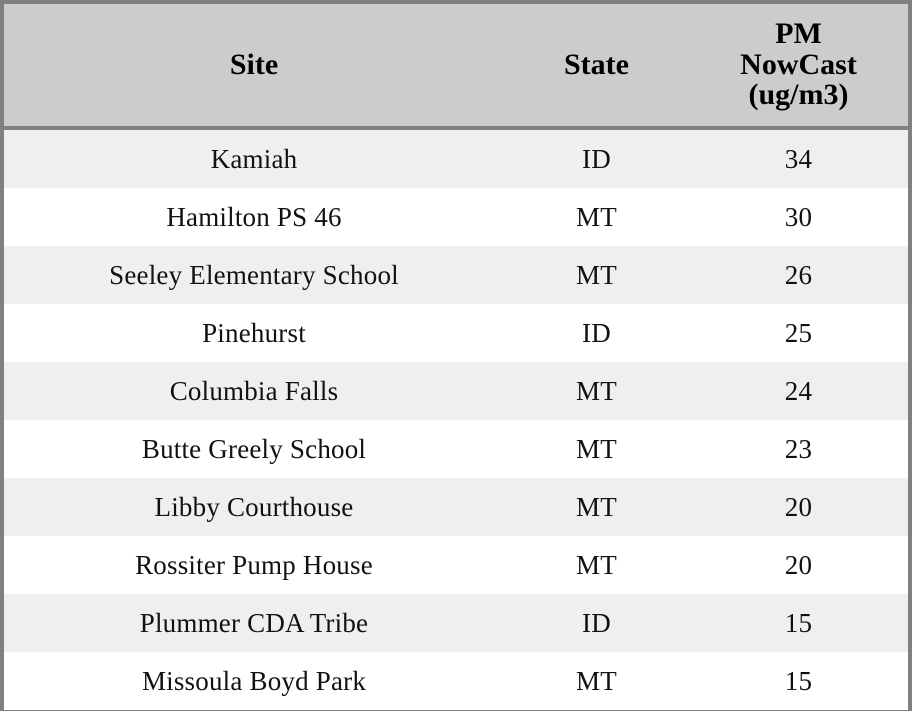 Image resolution: width=912 pixels, height=711 pixels. What do you see at coordinates (254, 333) in the screenshot?
I see `cell-site: Pinehurst` at bounding box center [254, 333].